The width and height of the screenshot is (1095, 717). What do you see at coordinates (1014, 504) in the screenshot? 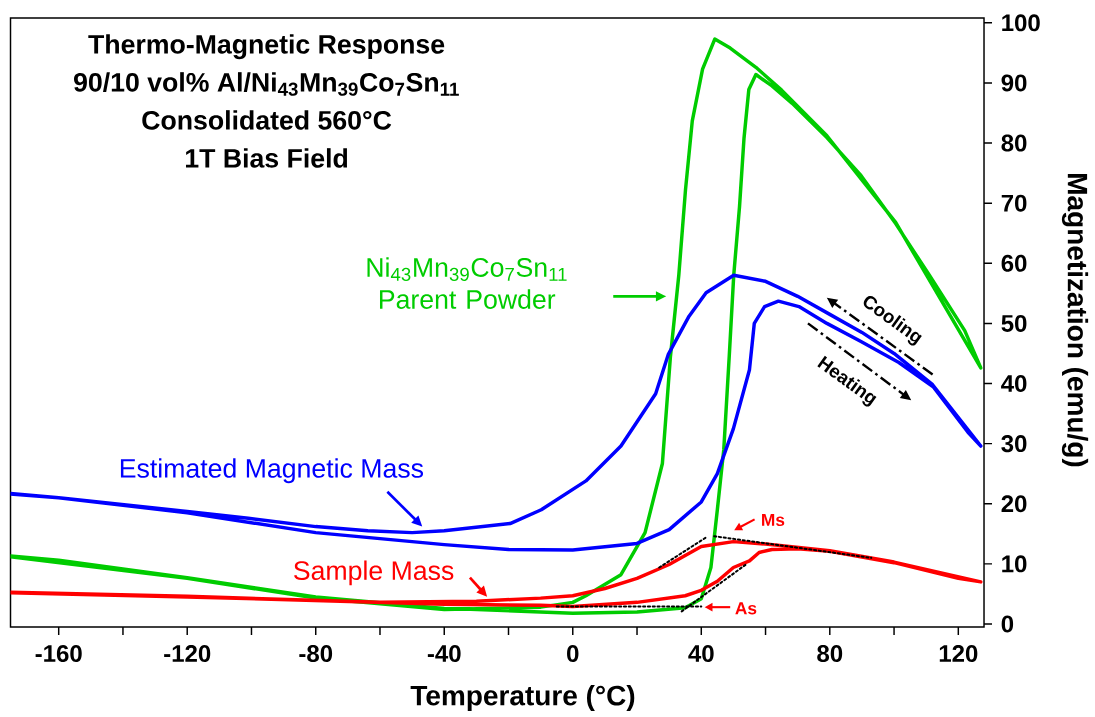
I see `y-tick-label: 20` at bounding box center [1014, 504].